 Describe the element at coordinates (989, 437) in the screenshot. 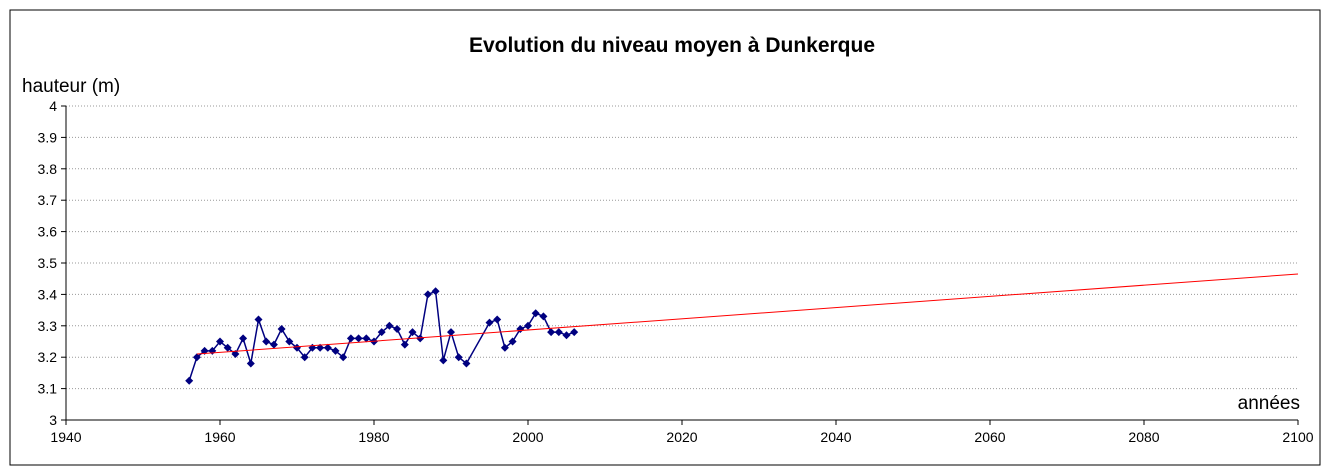

I see `x-tick-label: 2060` at that location.